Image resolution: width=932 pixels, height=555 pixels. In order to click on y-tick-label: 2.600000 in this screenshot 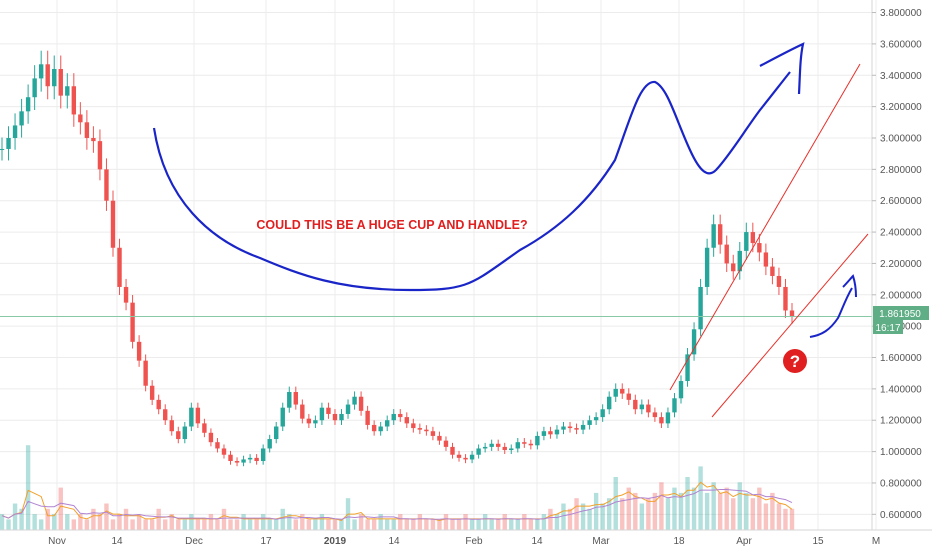, I will do `click(901, 201)`.